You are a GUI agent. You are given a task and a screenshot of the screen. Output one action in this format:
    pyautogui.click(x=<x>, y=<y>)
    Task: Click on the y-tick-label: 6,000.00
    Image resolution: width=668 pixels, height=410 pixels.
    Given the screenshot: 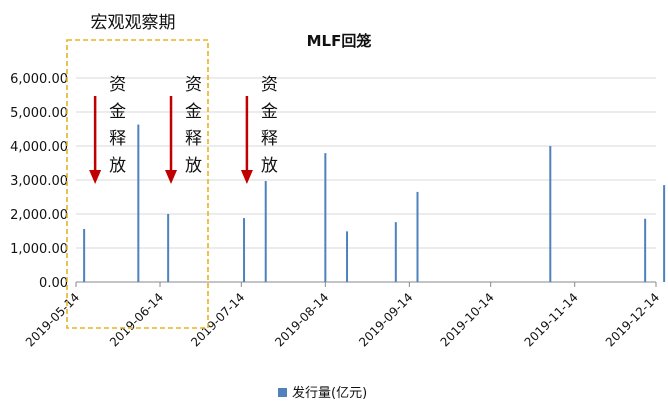 What is the action you would take?
    pyautogui.click(x=39, y=79)
    